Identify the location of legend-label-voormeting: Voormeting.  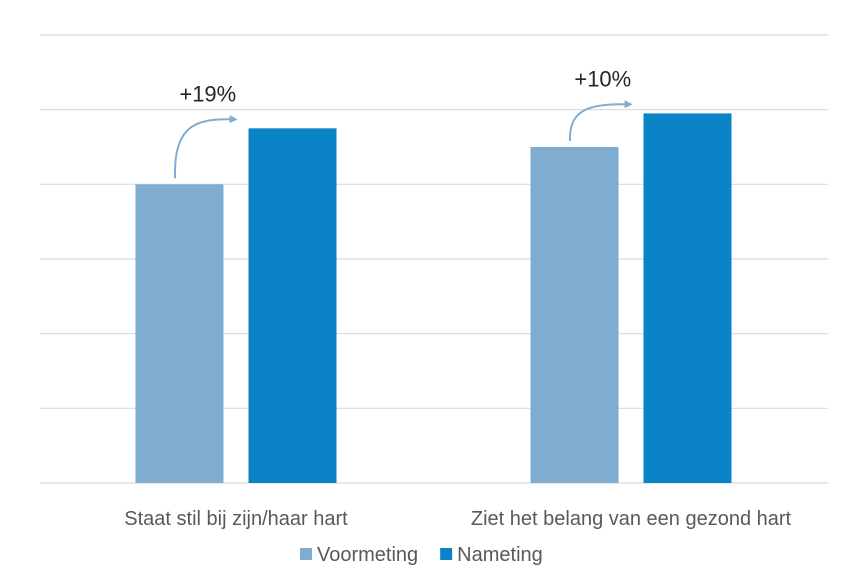
(367, 555).